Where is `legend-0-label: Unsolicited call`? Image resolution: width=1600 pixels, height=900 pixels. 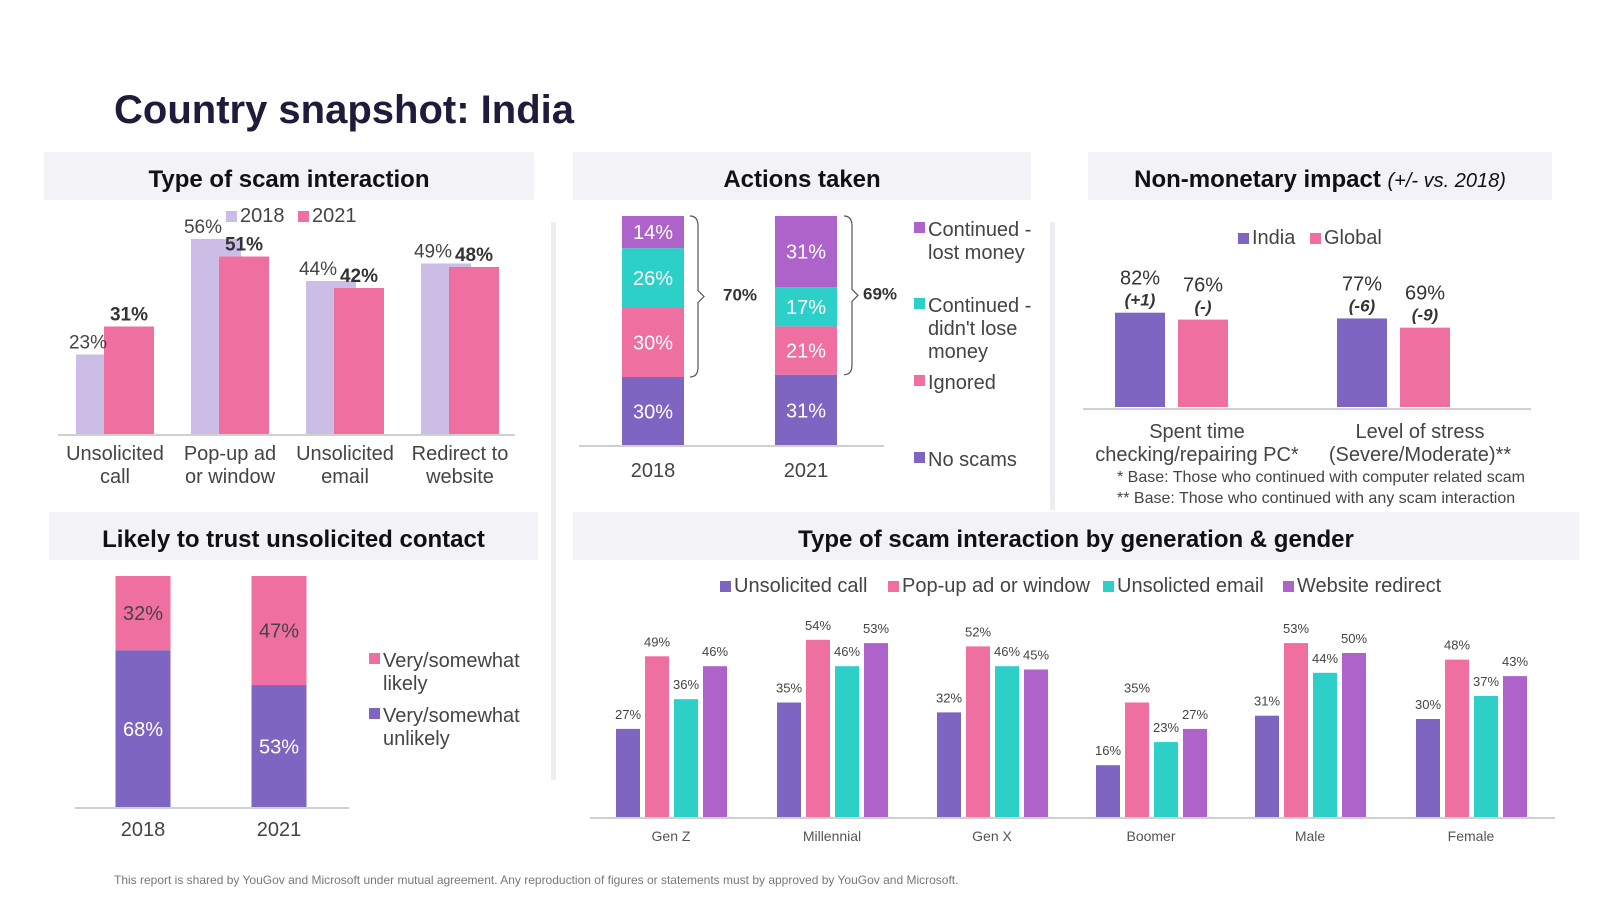 legend-0-label: Unsolicited call is located at coordinates (800, 586).